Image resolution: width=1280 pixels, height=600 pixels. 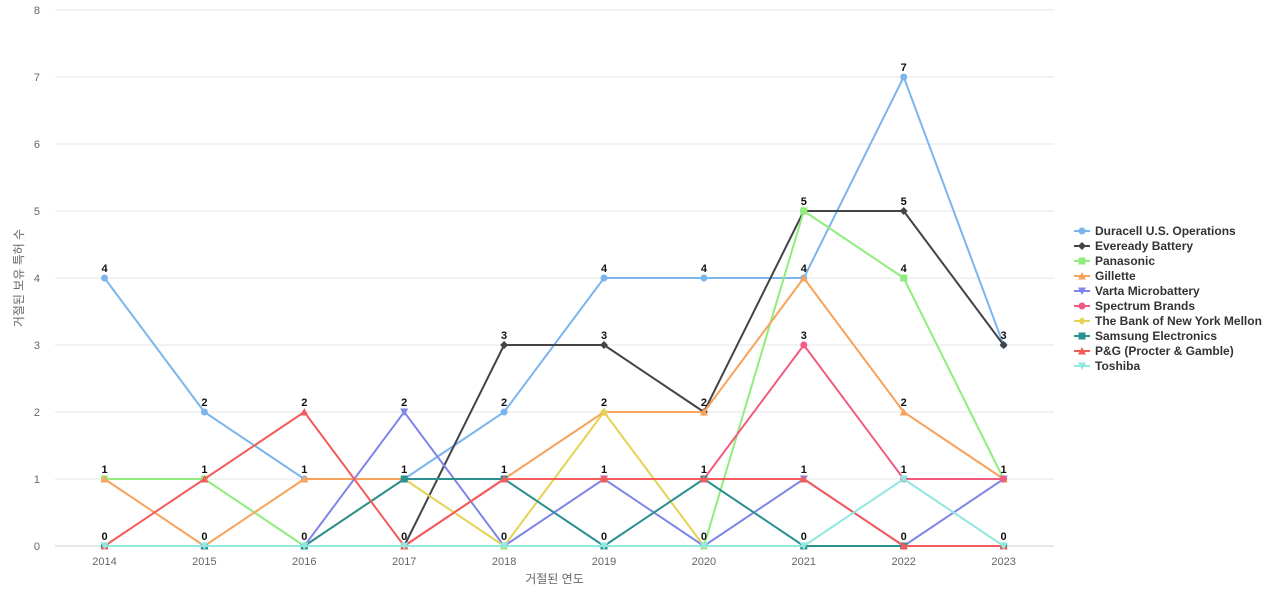 What do you see at coordinates (404, 562) in the screenshot?
I see `x-tick-label: 2017` at bounding box center [404, 562].